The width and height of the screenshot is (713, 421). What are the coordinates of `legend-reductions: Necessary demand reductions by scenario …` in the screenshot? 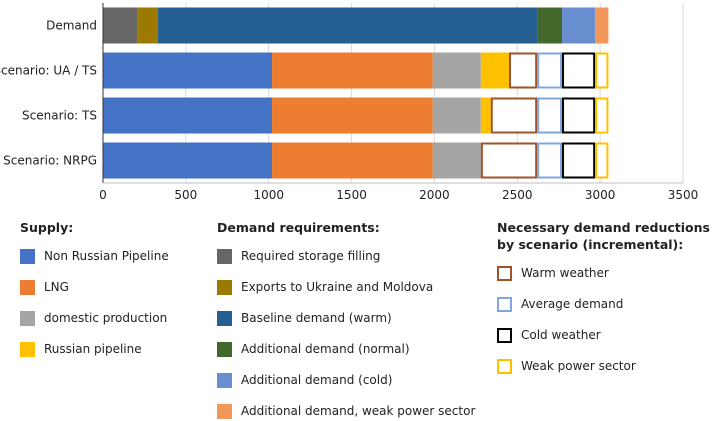 It's located at (603, 297).